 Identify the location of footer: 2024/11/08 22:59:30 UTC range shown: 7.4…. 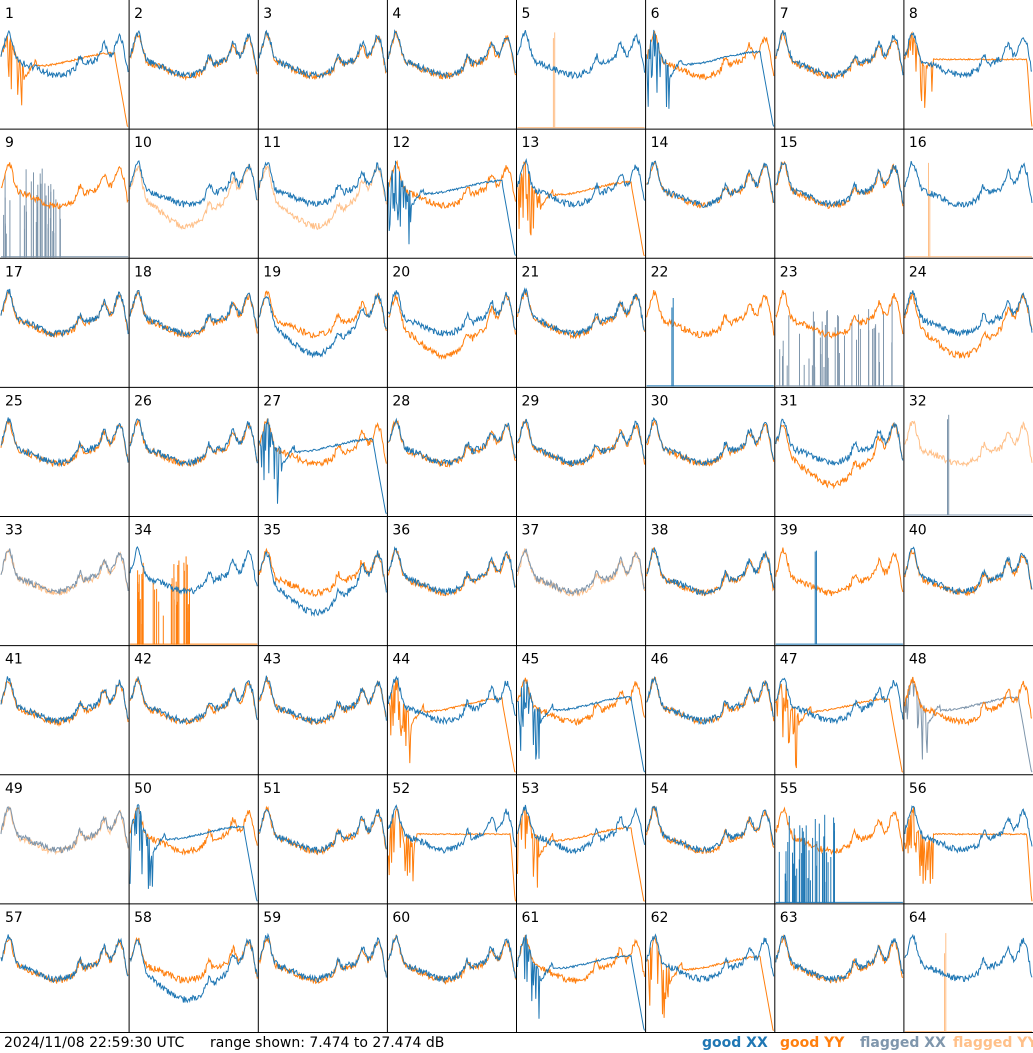
(516, 1043).